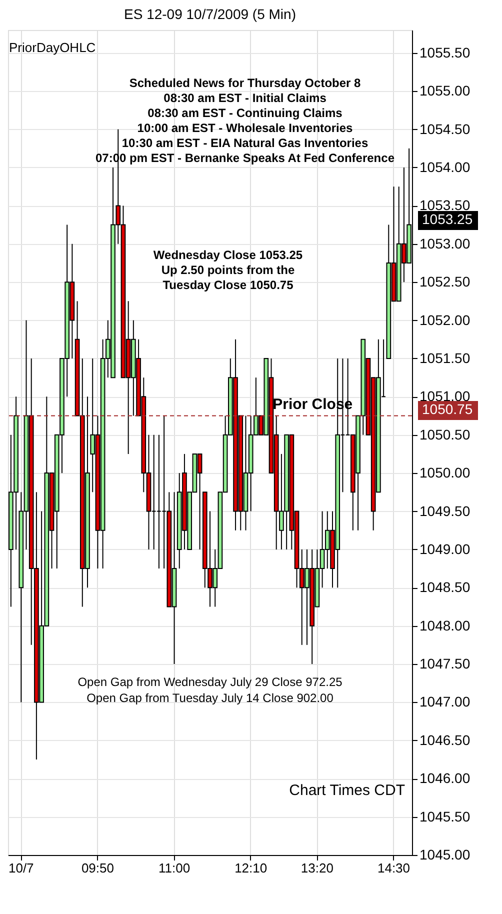 The width and height of the screenshot is (502, 914). Describe the element at coordinates (445, 510) in the screenshot. I see `y-tick-label: 1049.50` at that location.